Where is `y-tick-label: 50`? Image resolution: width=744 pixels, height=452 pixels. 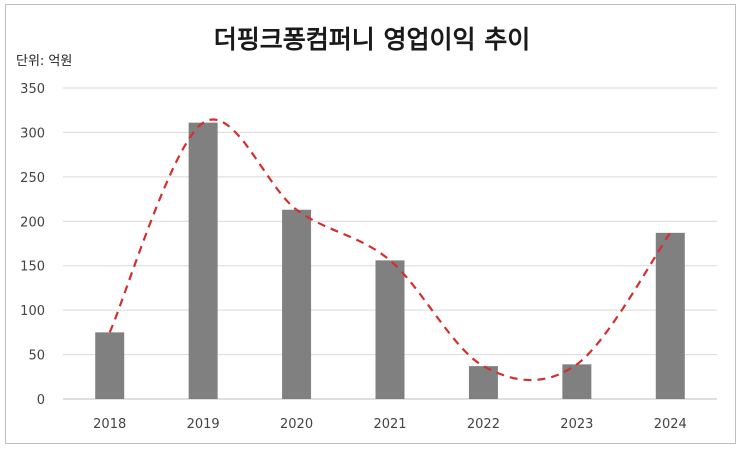
y-tick-label: 50 is located at coordinates (36, 356).